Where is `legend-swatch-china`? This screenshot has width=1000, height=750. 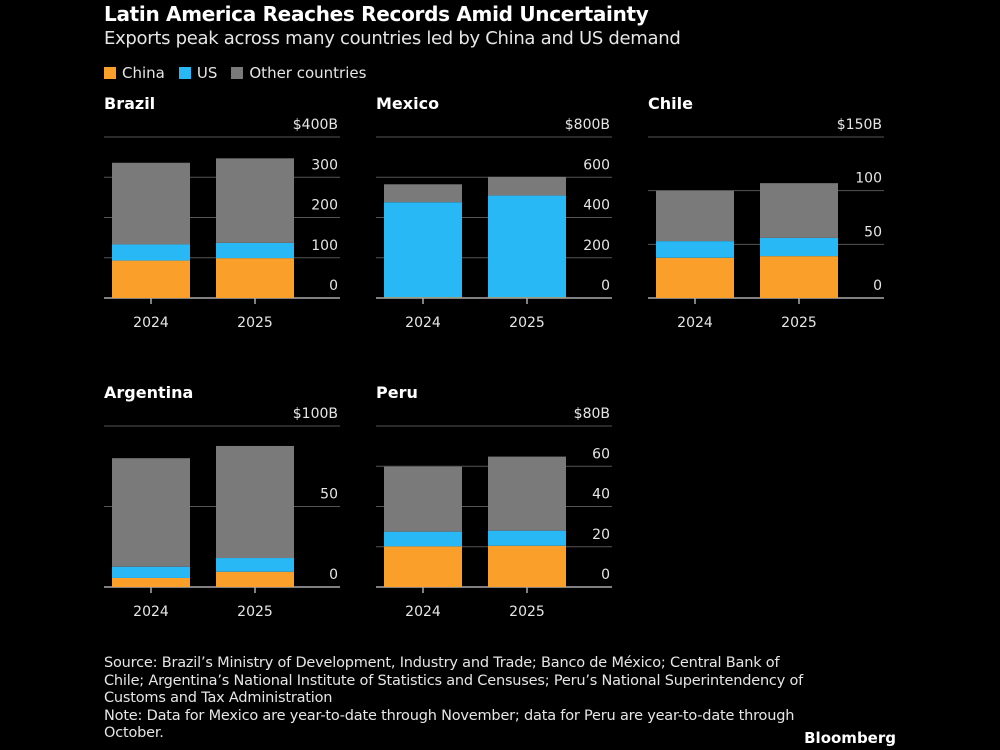 legend-swatch-china is located at coordinates (110, 73).